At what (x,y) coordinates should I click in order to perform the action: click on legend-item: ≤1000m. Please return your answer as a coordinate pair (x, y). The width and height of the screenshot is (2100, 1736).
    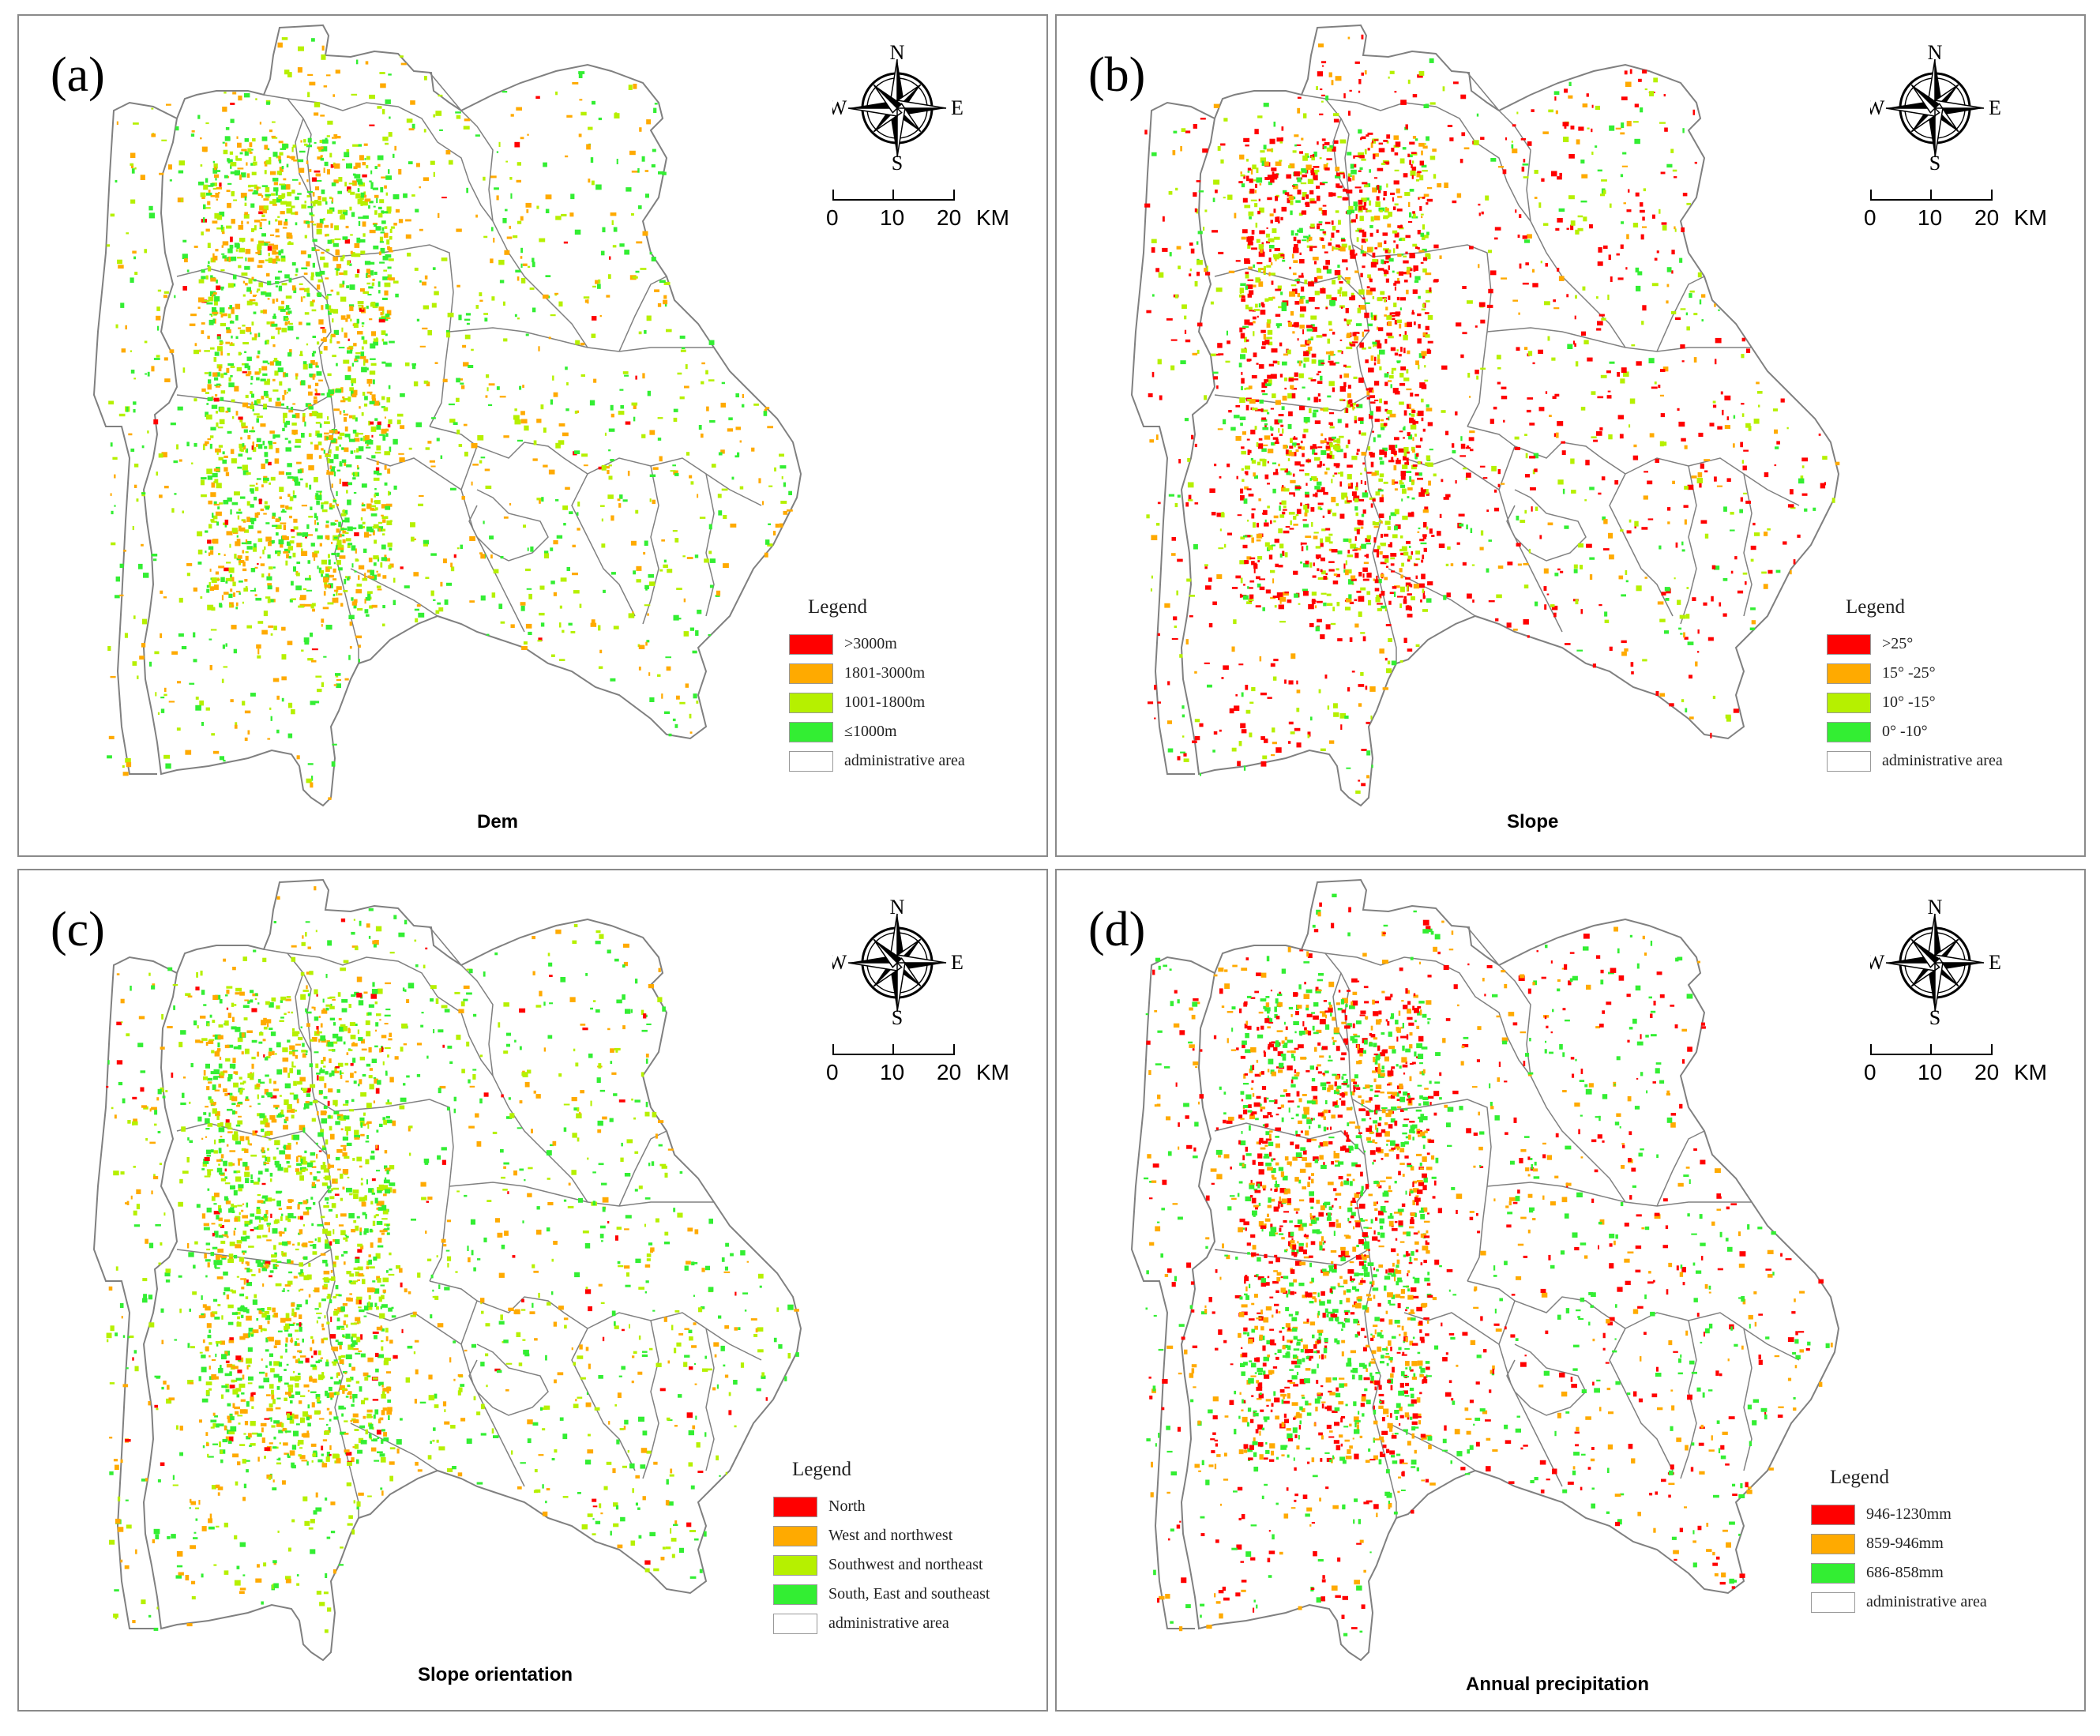
    Looking at the image, I should click on (877, 731).